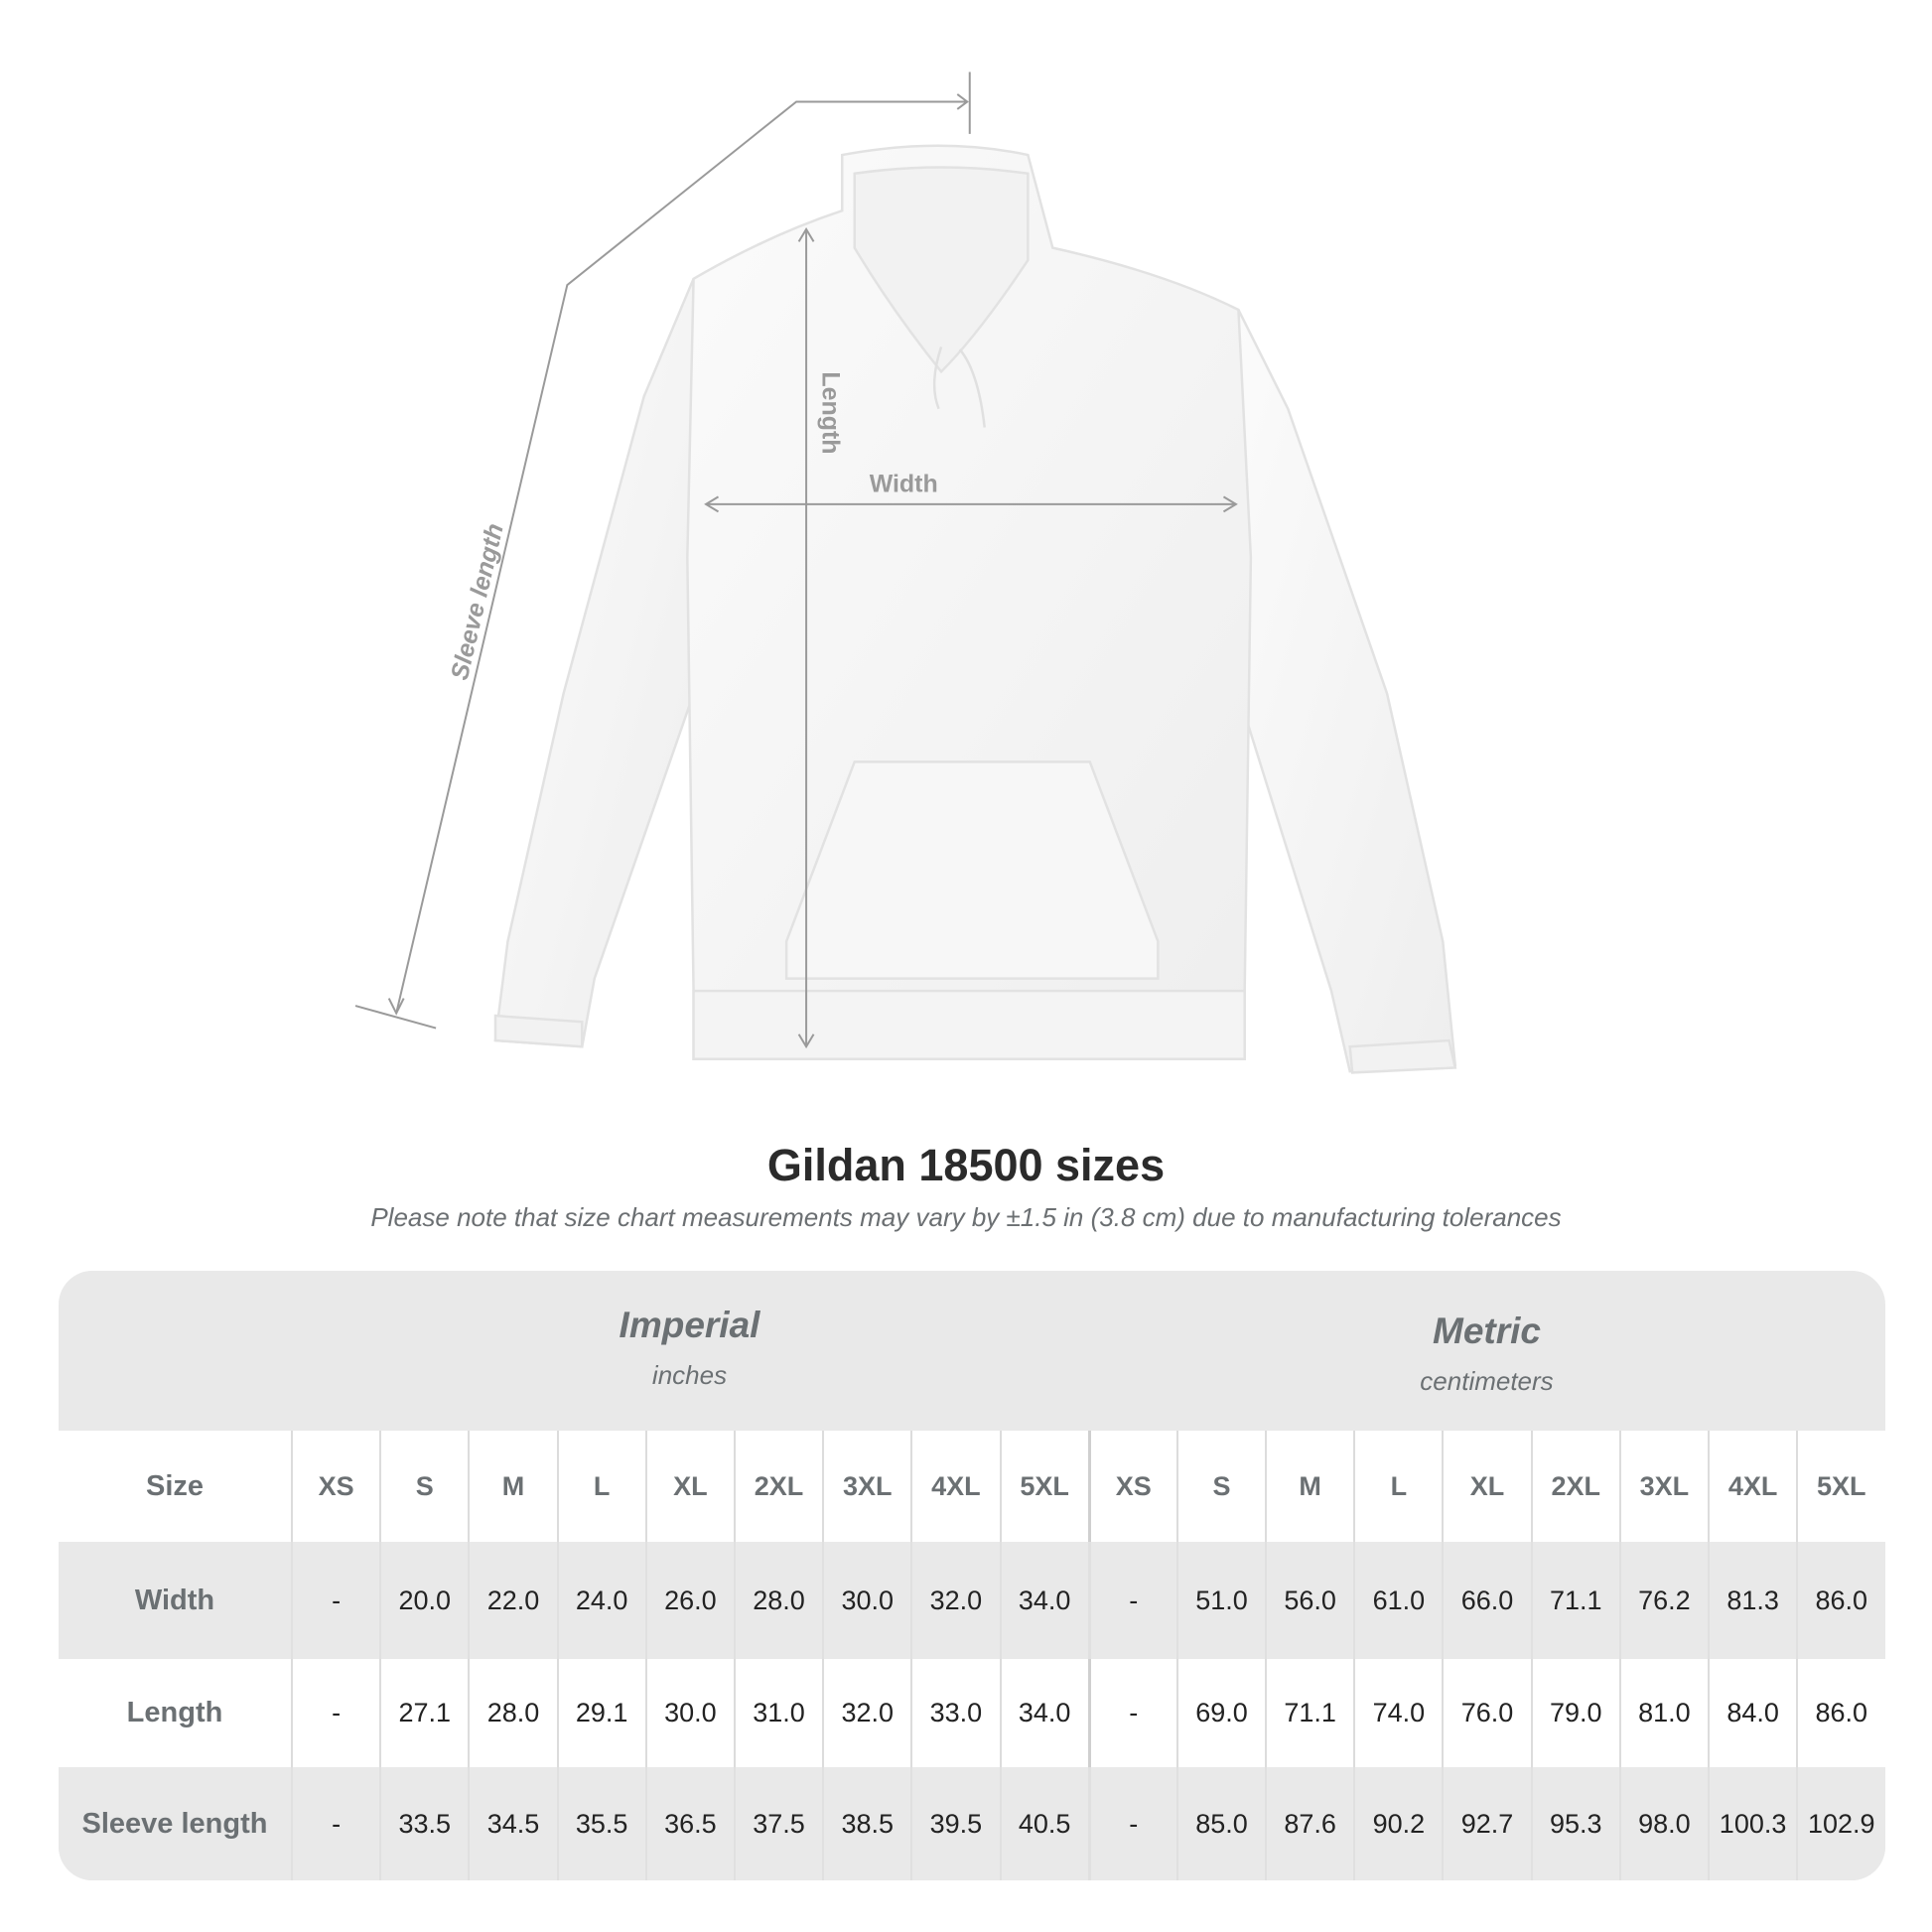 This screenshot has width=1932, height=1932. Describe the element at coordinates (955, 1713) in the screenshot. I see `value-cell: 33.0` at that location.